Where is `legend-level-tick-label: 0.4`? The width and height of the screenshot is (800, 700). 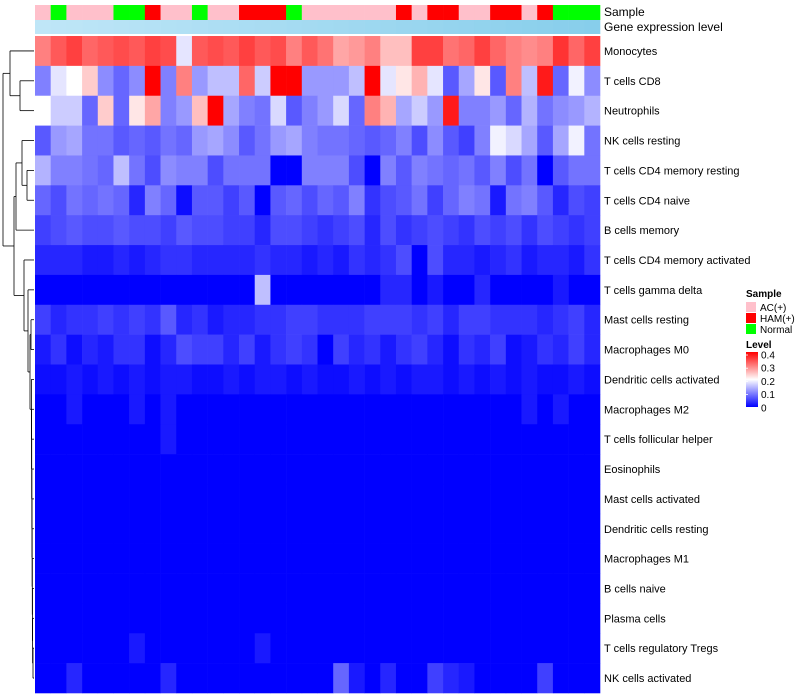
legend-level-tick-label: 0.4 is located at coordinates (768, 356).